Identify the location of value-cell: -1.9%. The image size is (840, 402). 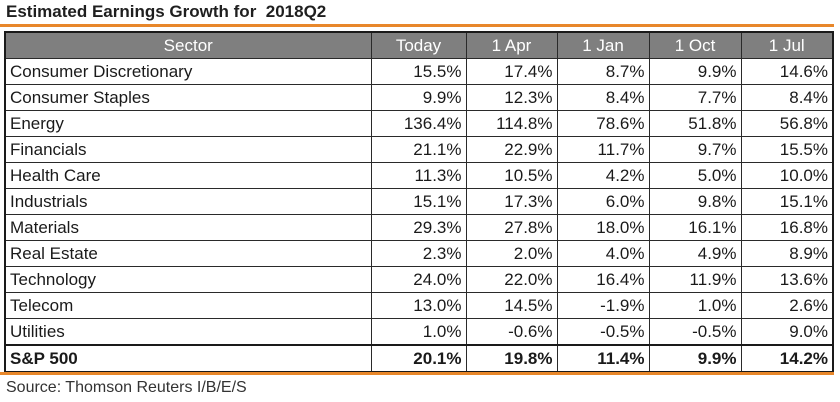
(603, 305).